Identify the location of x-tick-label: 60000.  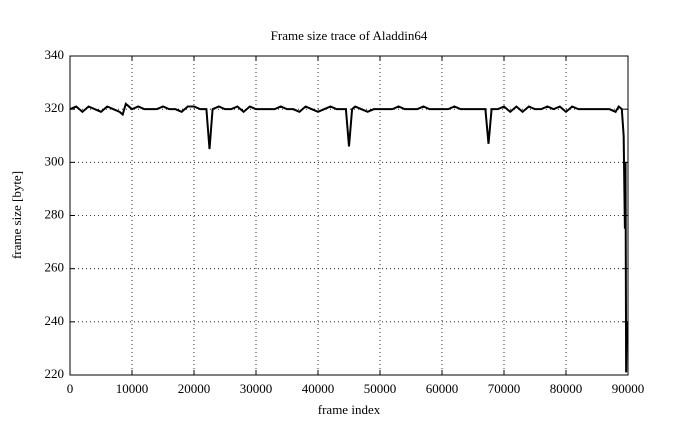
(442, 388).